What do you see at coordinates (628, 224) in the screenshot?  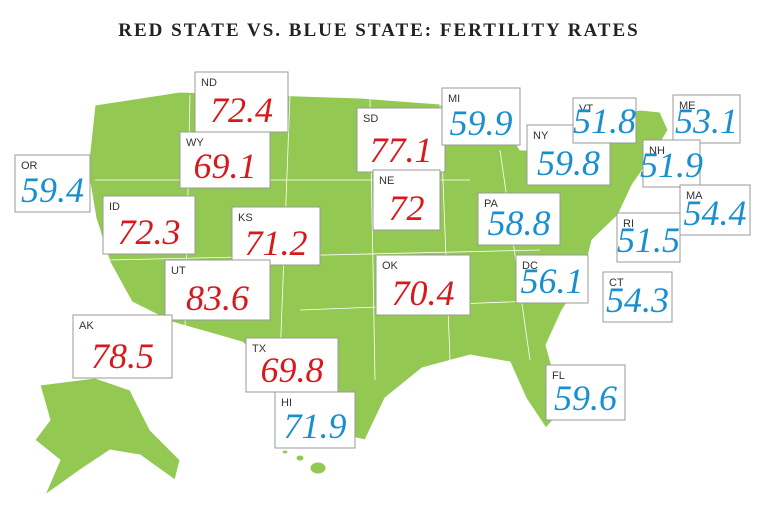 I see `state-label: RI` at bounding box center [628, 224].